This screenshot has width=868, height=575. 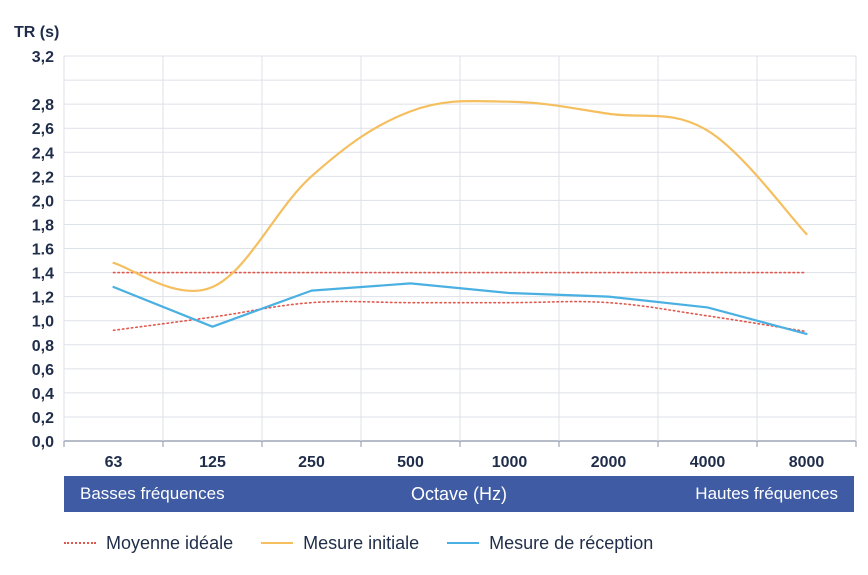 What do you see at coordinates (708, 462) in the screenshot?
I see `x-tick-label: 4000` at bounding box center [708, 462].